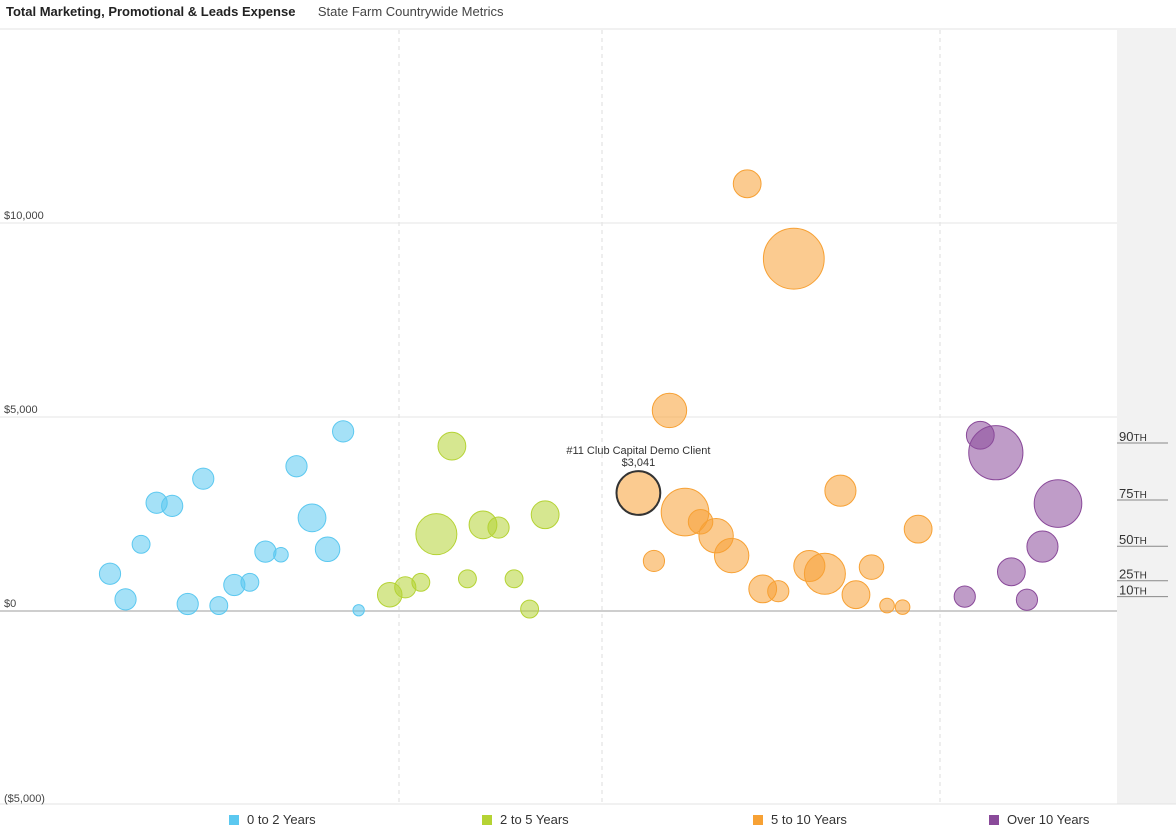  I want to click on highlighted-bubble, so click(638, 493).